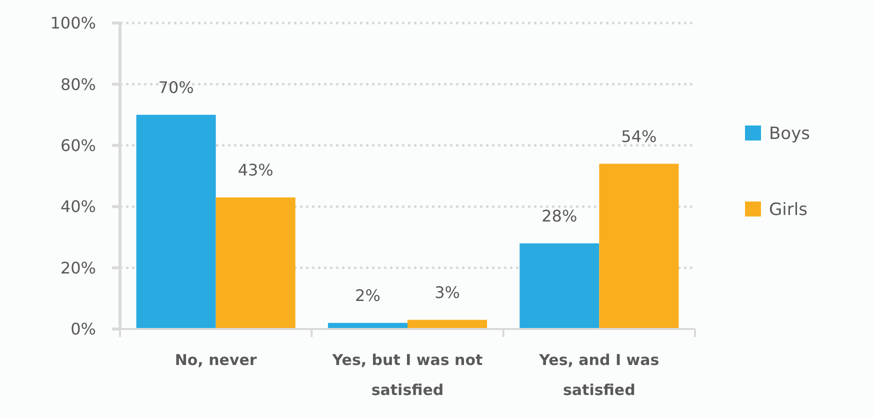 The image size is (874, 418). Describe the element at coordinates (83, 329) in the screenshot. I see `y-tick-label: 0%` at that location.